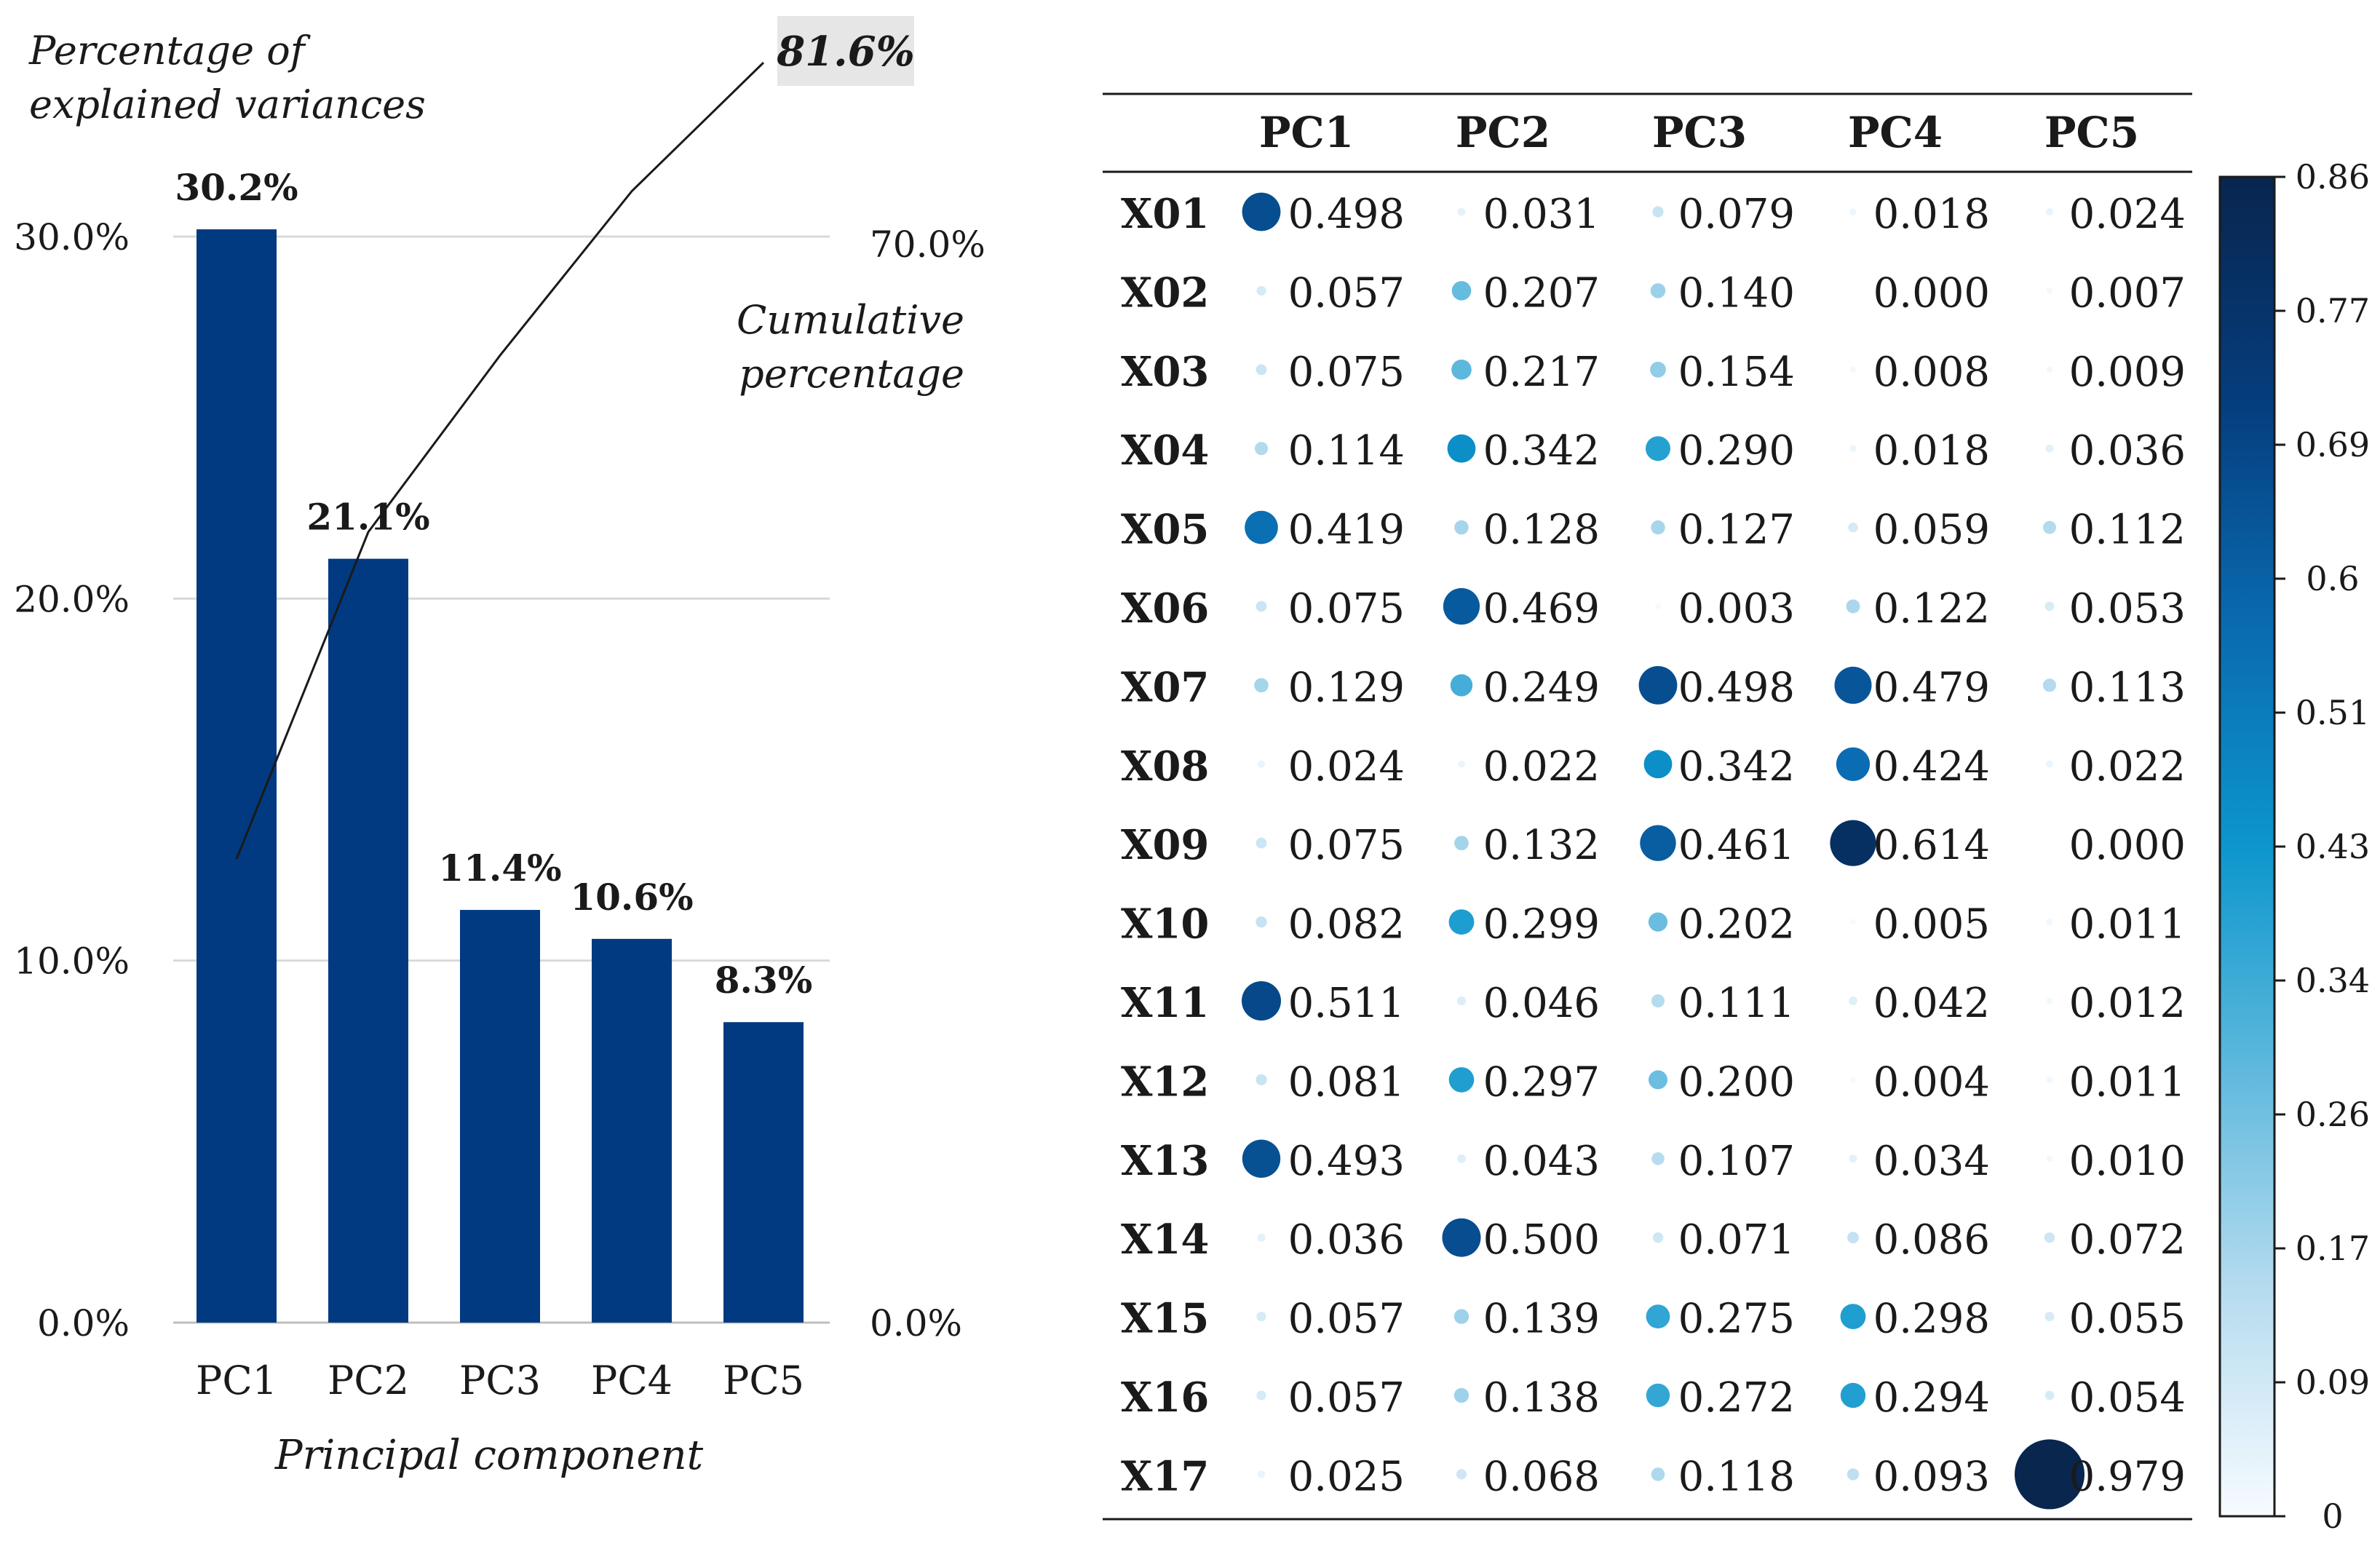 The width and height of the screenshot is (2380, 1557). What do you see at coordinates (2333, 712) in the screenshot?
I see `colorbar-tick-label: 0.51` at bounding box center [2333, 712].